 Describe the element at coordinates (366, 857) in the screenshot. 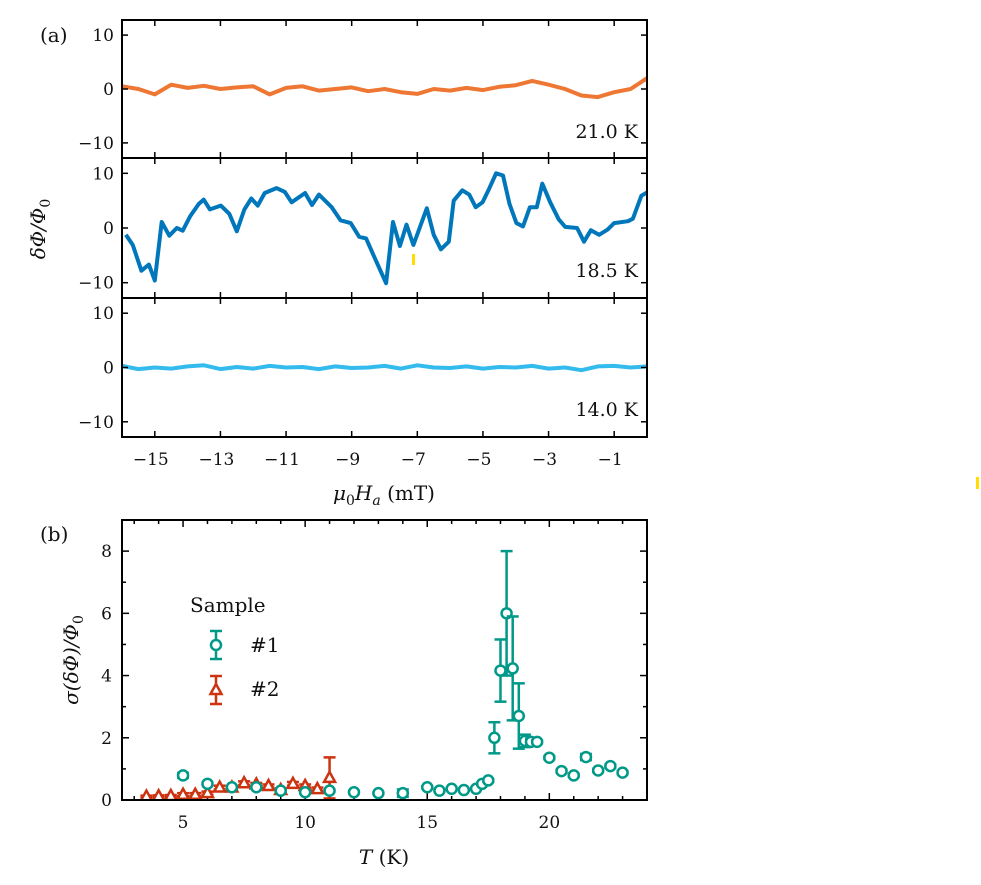

I see `xlabel-T: T` at that location.